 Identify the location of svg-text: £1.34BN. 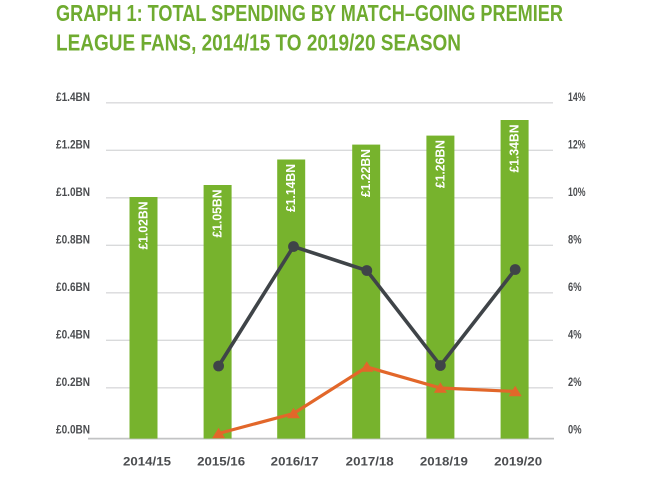
(515, 149).